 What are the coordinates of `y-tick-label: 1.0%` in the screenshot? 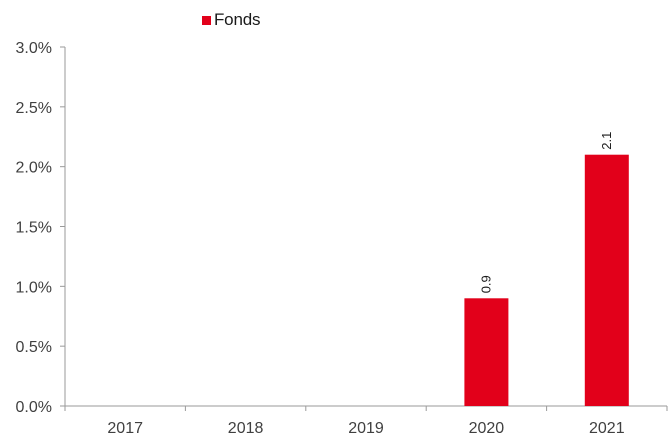 It's located at (34, 287).